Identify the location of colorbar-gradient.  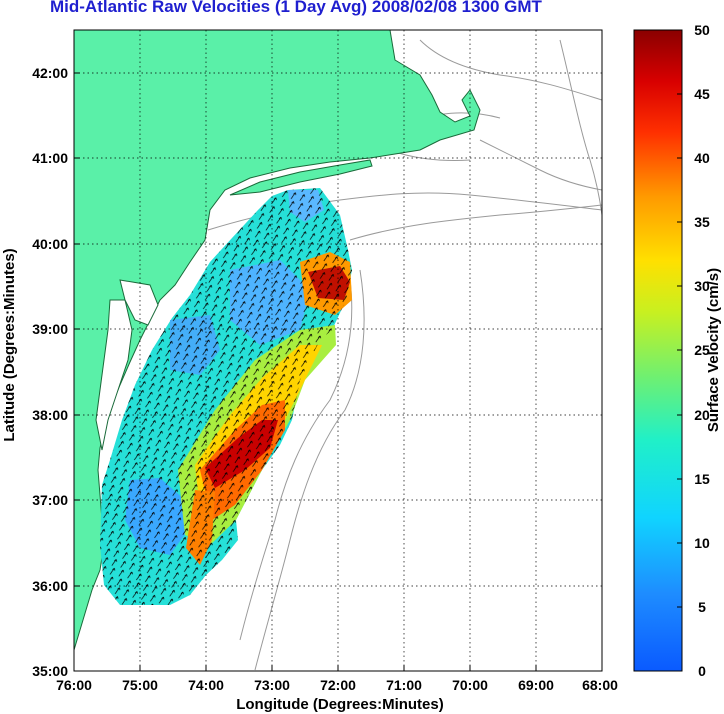
(658, 350).